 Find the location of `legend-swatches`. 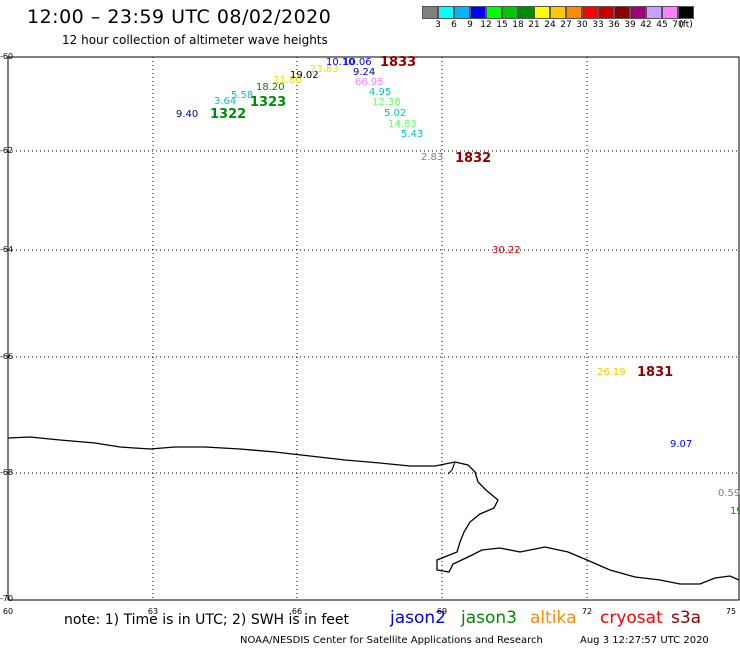

legend-swatches is located at coordinates (572, 12).